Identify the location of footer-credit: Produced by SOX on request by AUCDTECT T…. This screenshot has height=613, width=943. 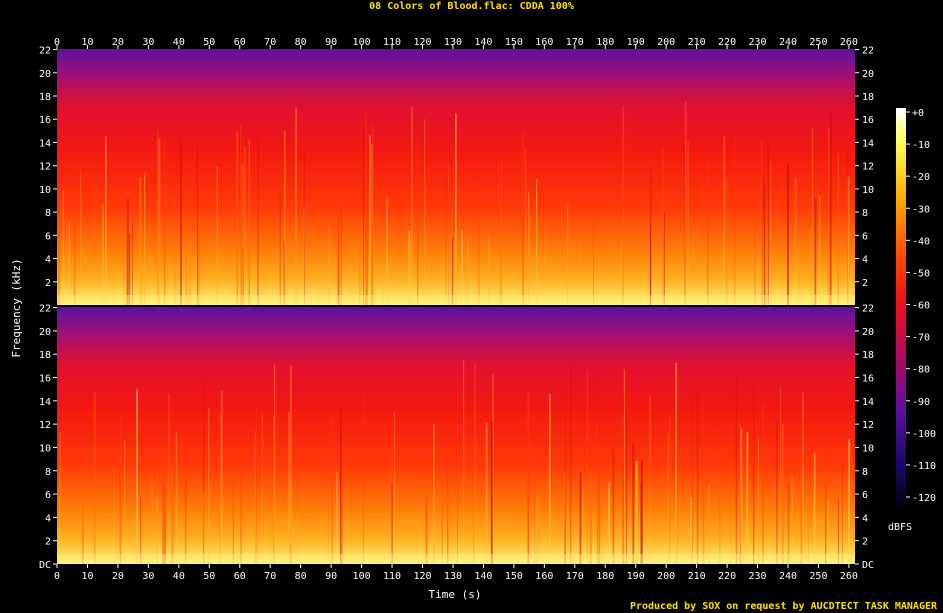
(783, 606).